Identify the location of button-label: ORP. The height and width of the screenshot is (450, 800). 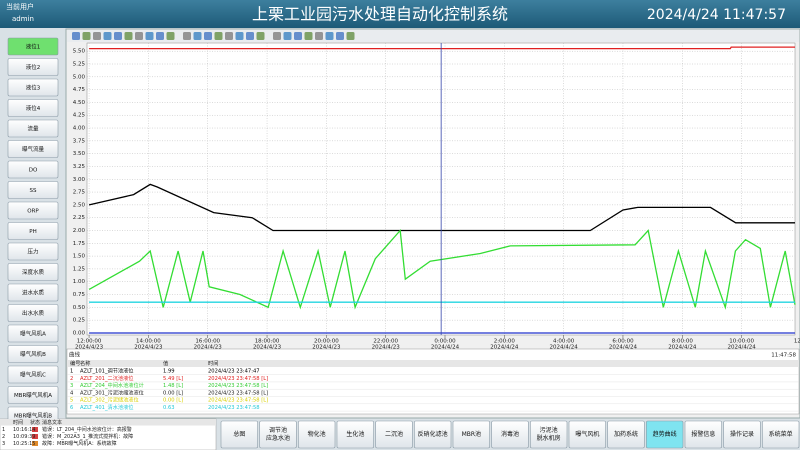
(33, 212).